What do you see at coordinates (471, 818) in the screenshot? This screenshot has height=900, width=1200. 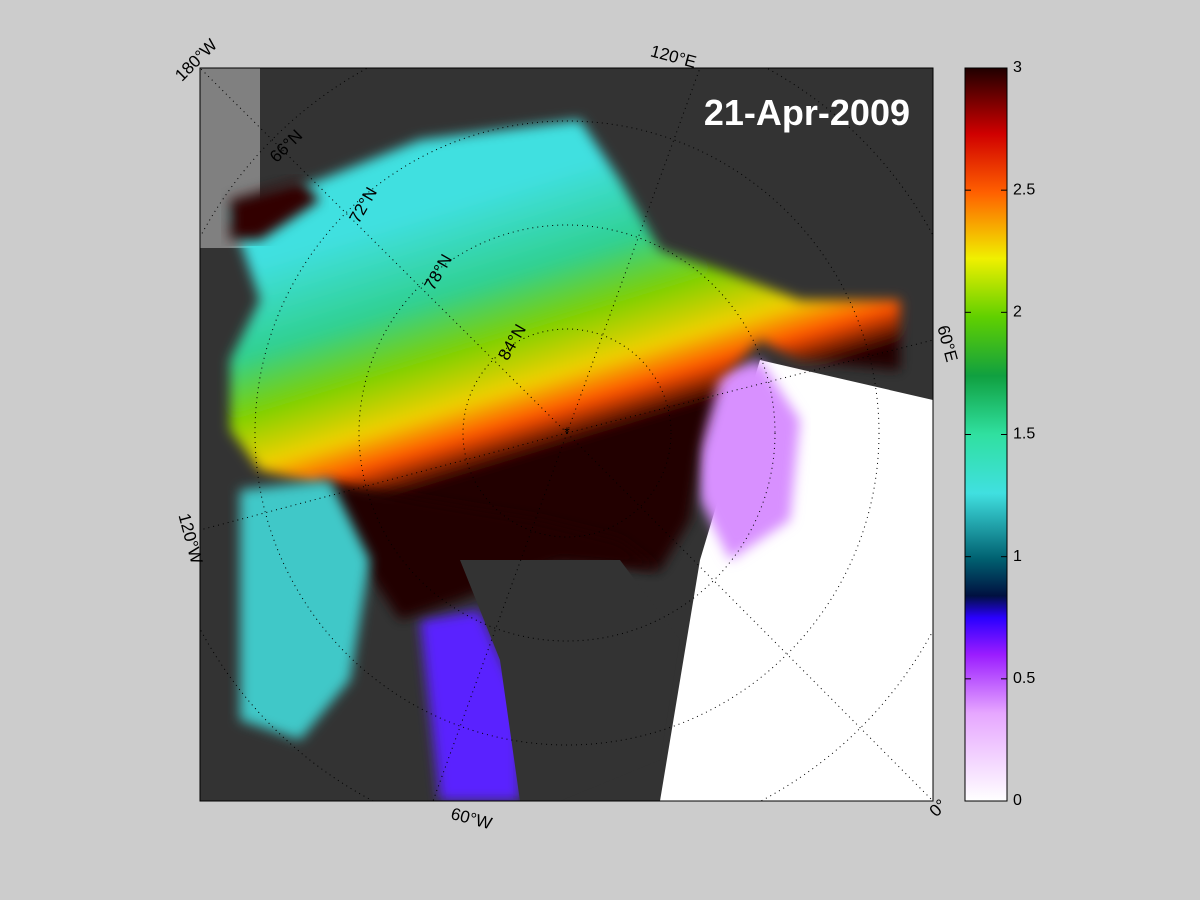 I see `lon-label: 60°W` at bounding box center [471, 818].